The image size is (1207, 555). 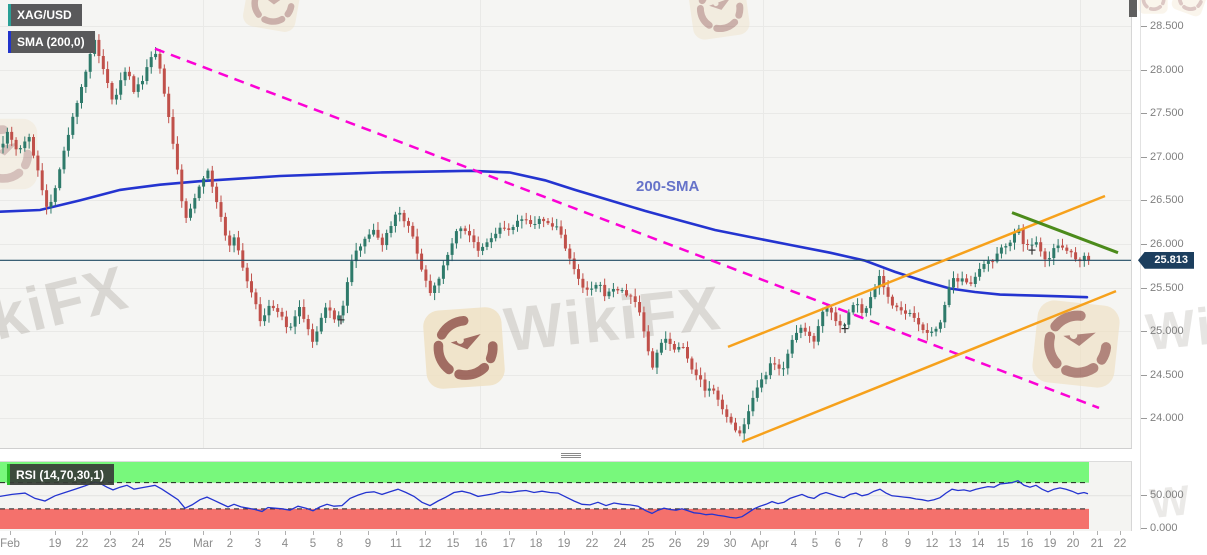 I want to click on time-tick-label: Feb, so click(x=10, y=544).